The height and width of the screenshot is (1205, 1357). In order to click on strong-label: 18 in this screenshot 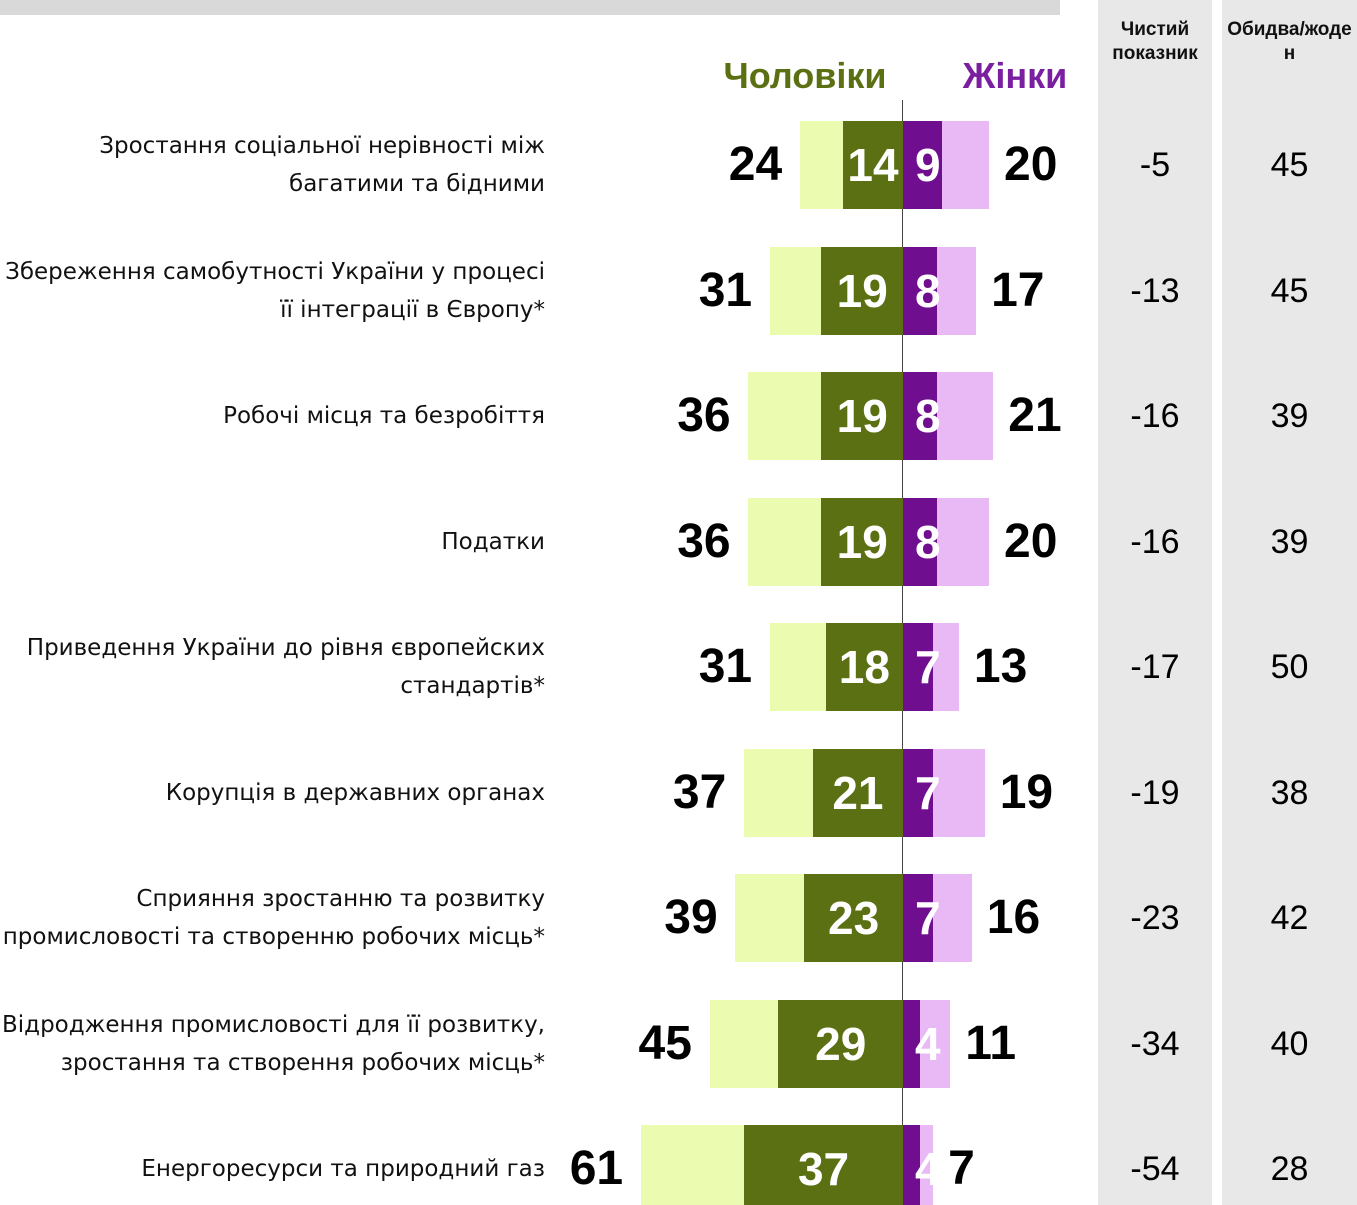, I will do `click(864, 667)`.